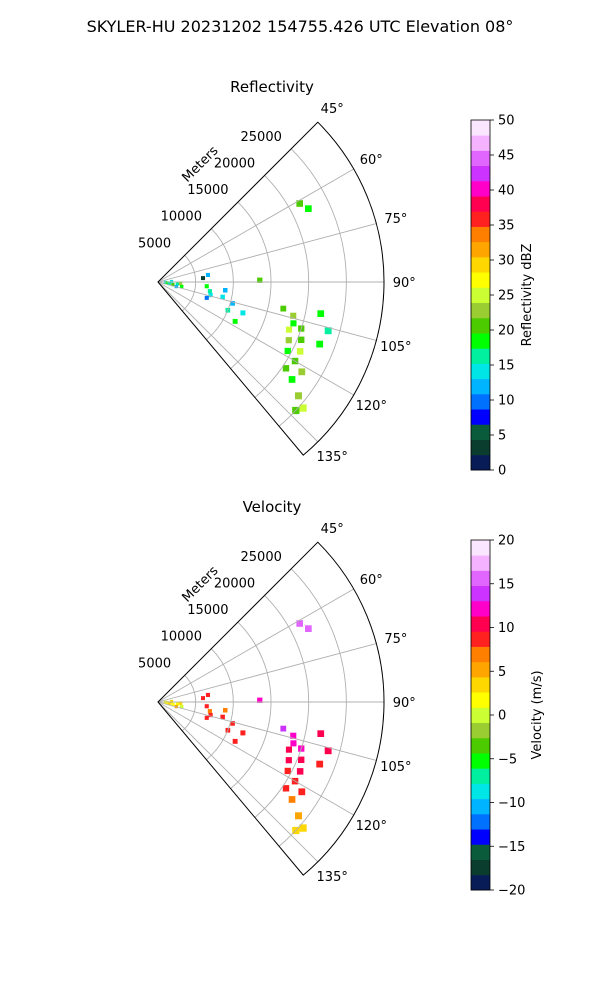 The width and height of the screenshot is (600, 1004). Describe the element at coordinates (272, 507) in the screenshot. I see `velocity-title: Velocity` at that location.